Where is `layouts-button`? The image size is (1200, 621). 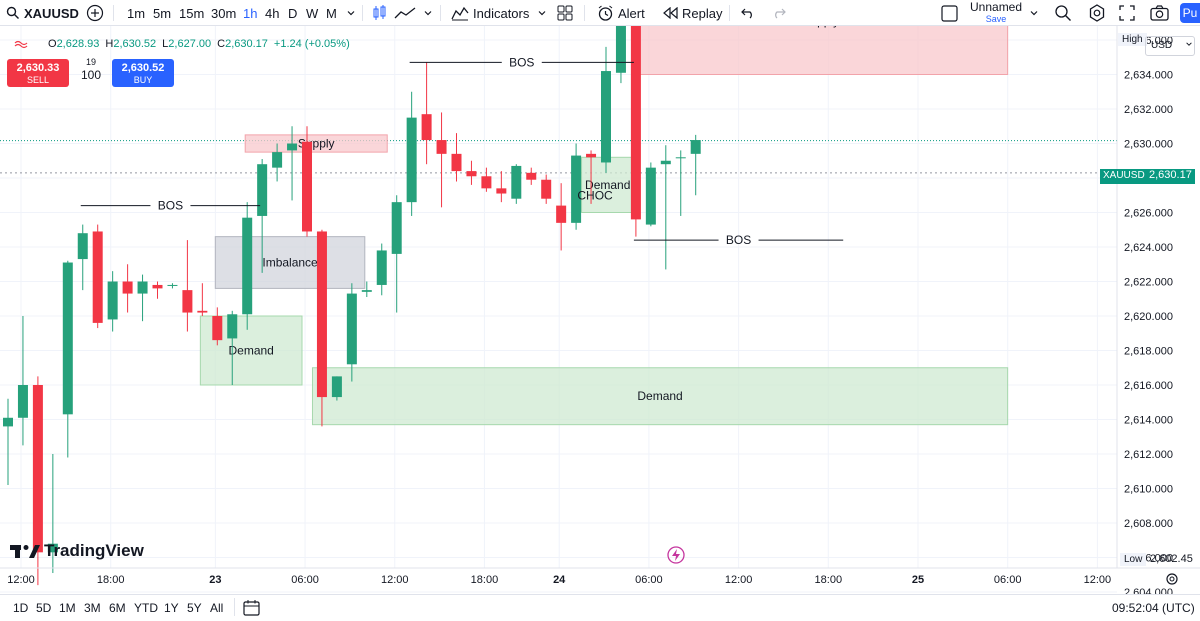
layouts-button is located at coordinates (565, 13).